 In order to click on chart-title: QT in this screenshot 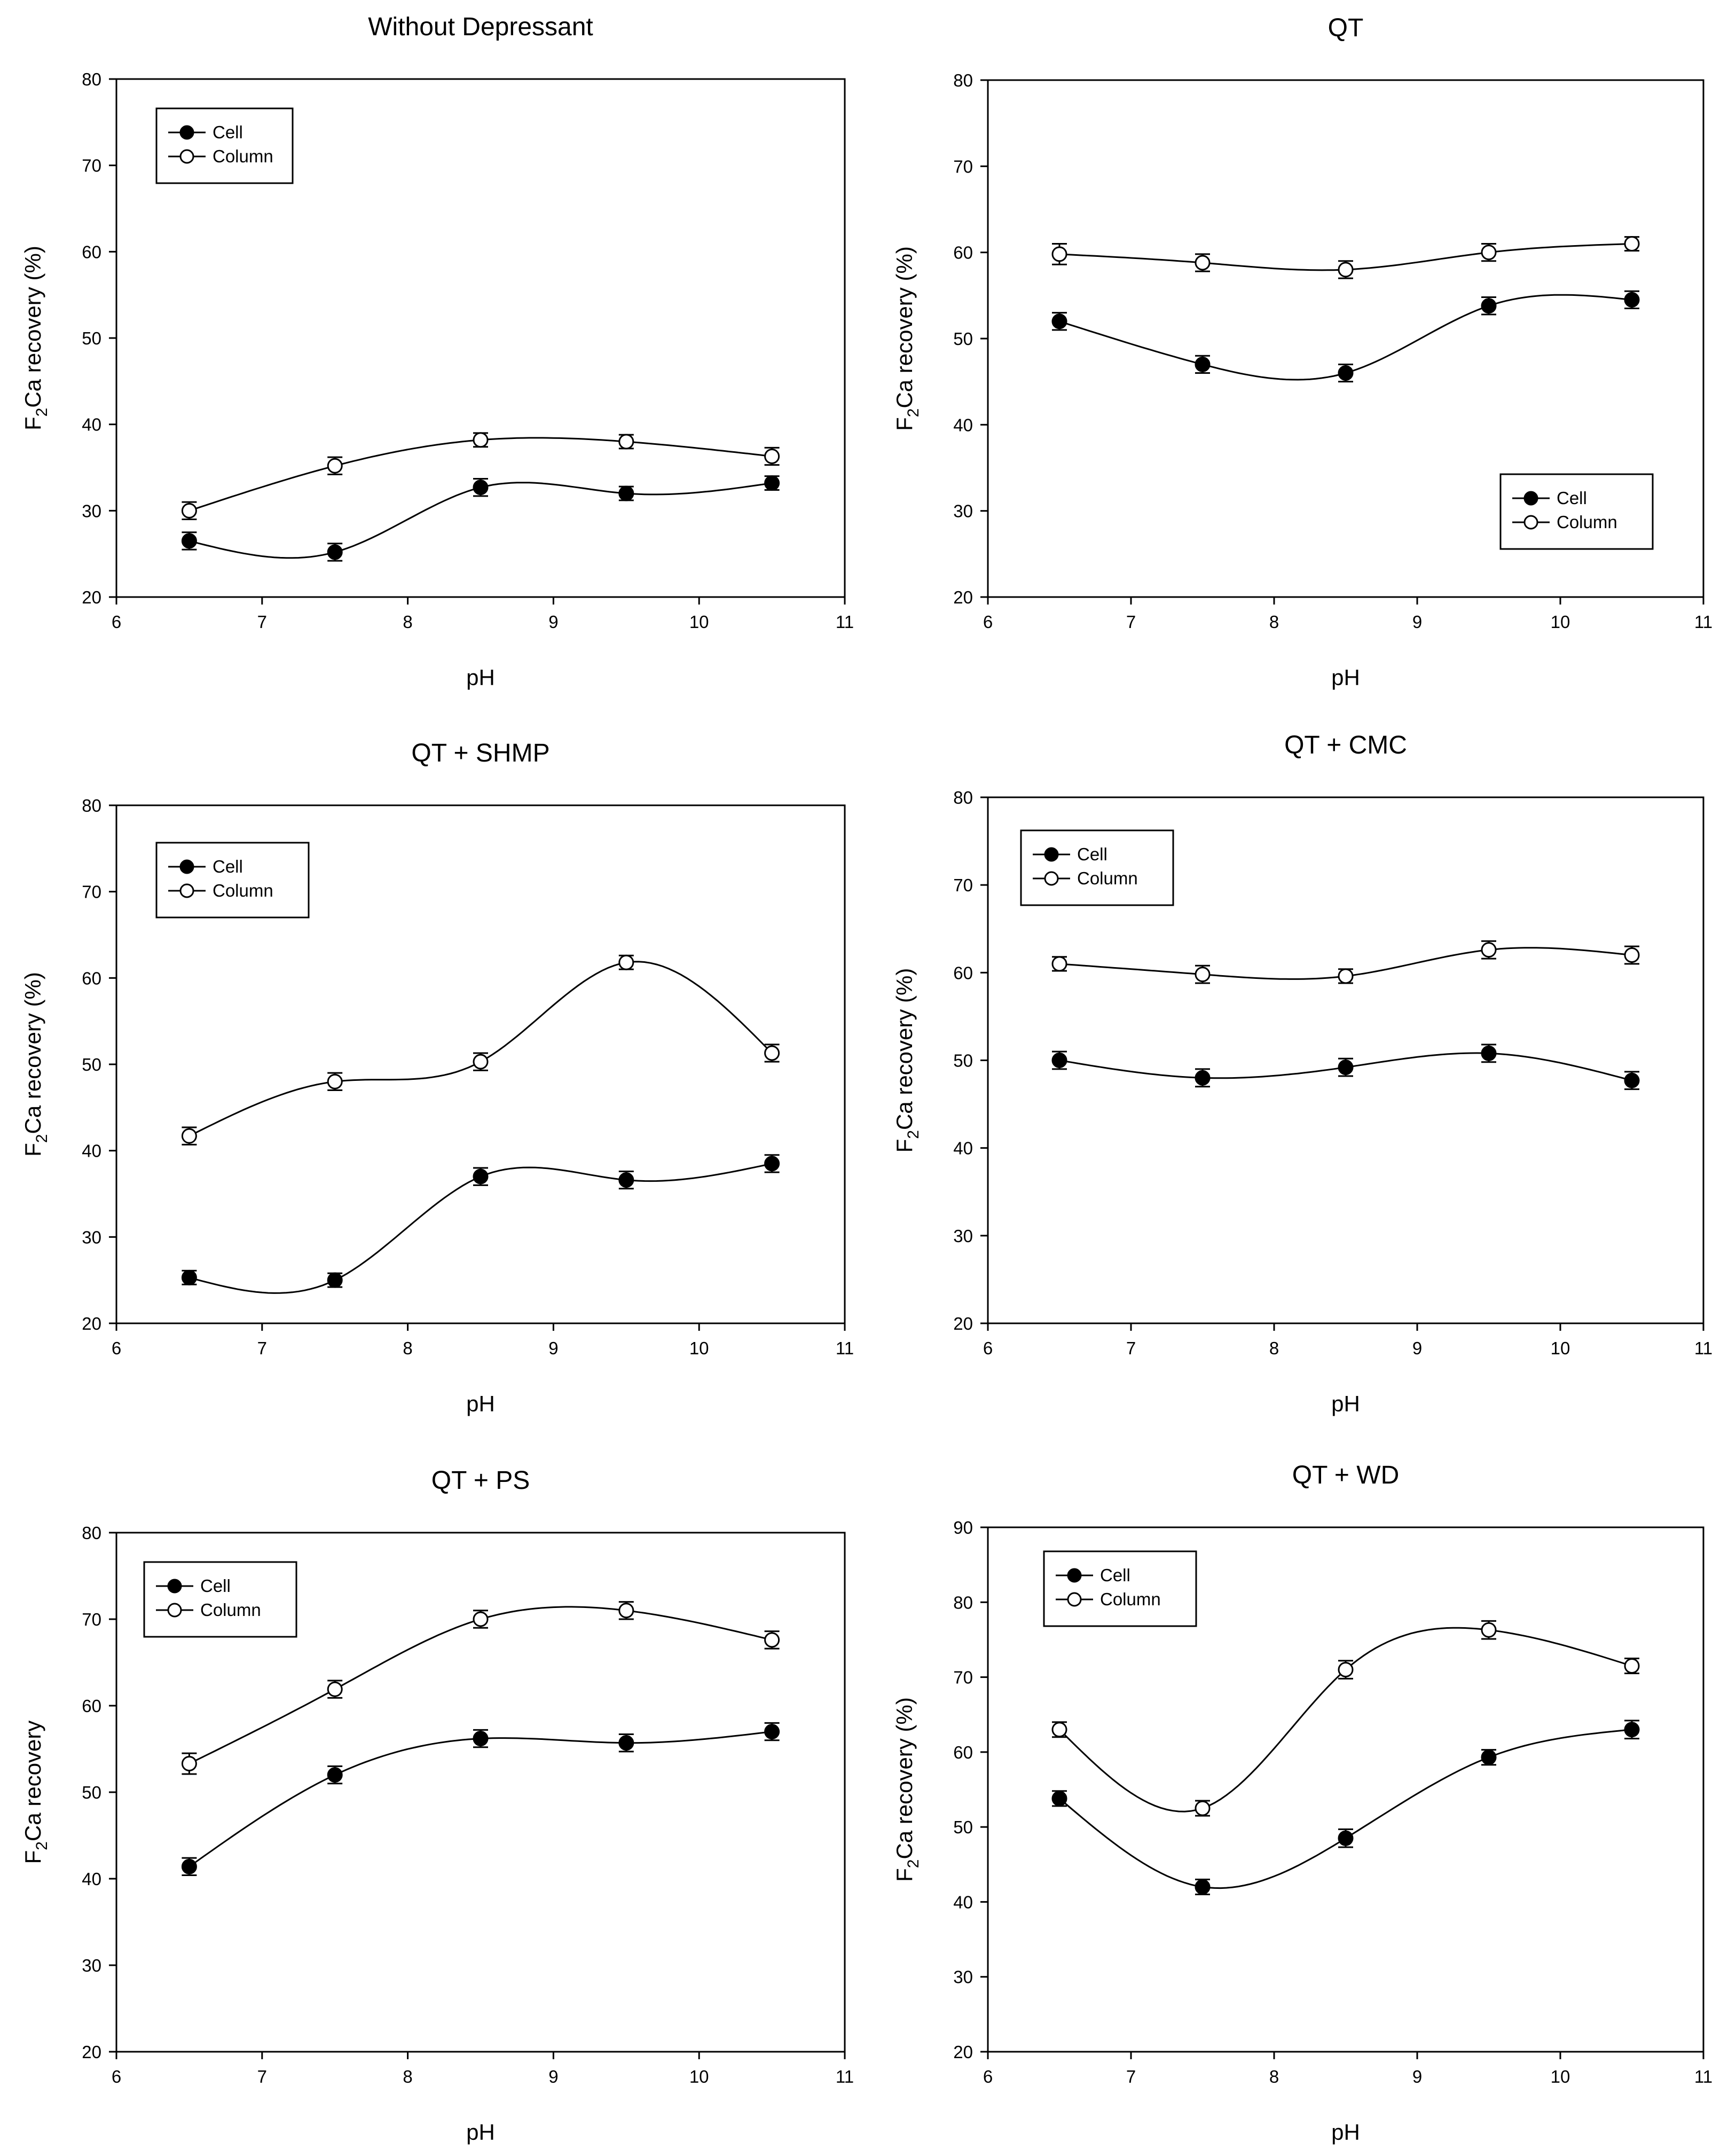, I will do `click(1346, 28)`.